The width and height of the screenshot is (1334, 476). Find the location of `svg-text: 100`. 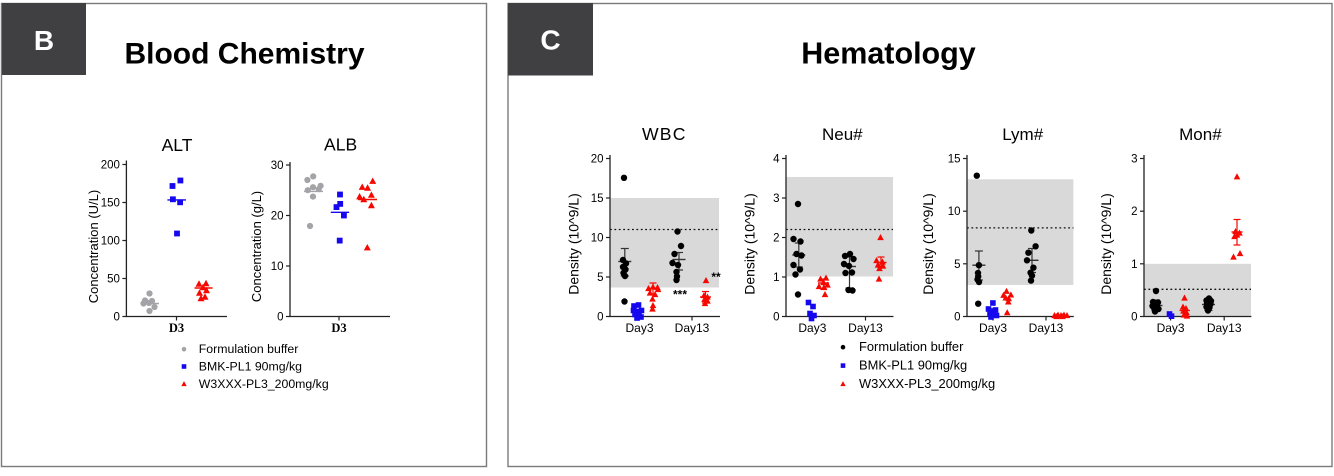

svg-text: 100 is located at coordinates (110, 242).